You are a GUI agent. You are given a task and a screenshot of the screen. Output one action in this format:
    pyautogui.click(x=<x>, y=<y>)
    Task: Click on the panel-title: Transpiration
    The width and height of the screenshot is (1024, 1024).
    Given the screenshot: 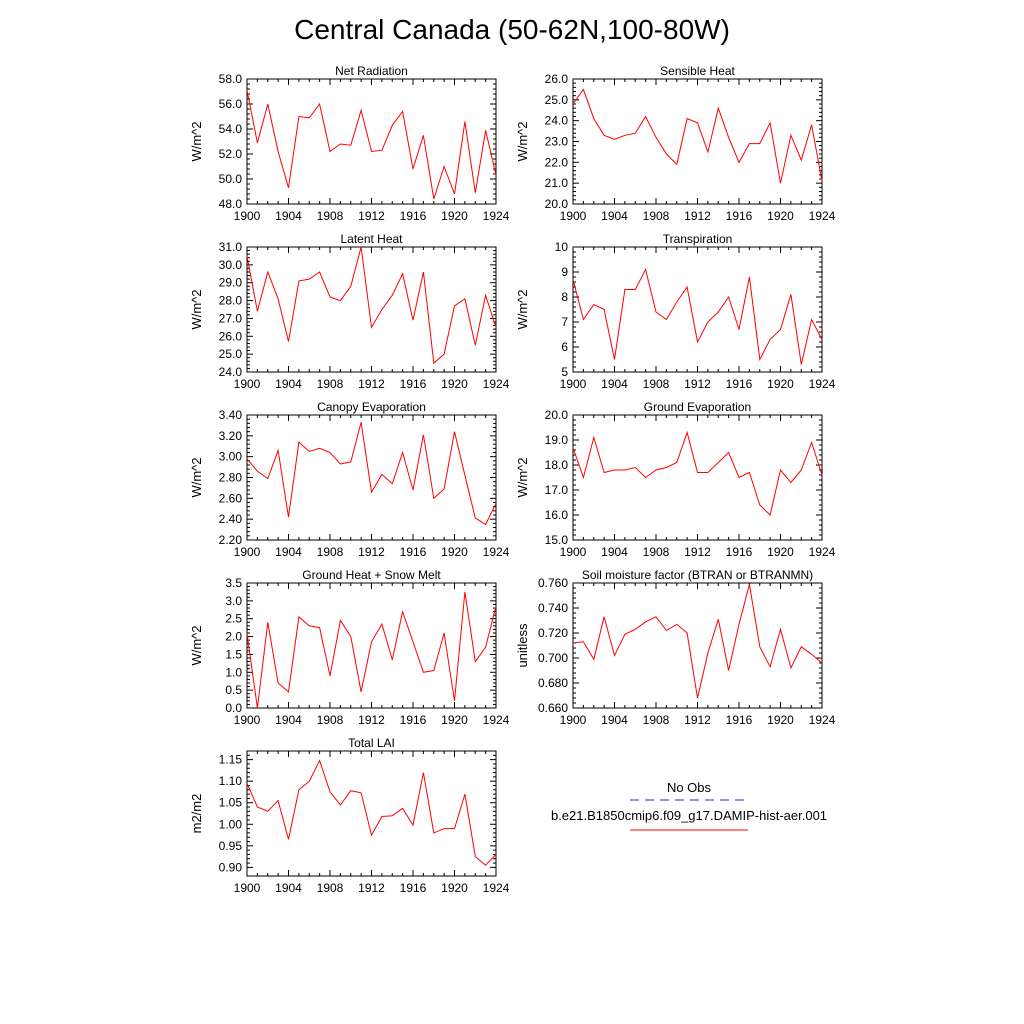 What is the action you would take?
    pyautogui.click(x=698, y=239)
    